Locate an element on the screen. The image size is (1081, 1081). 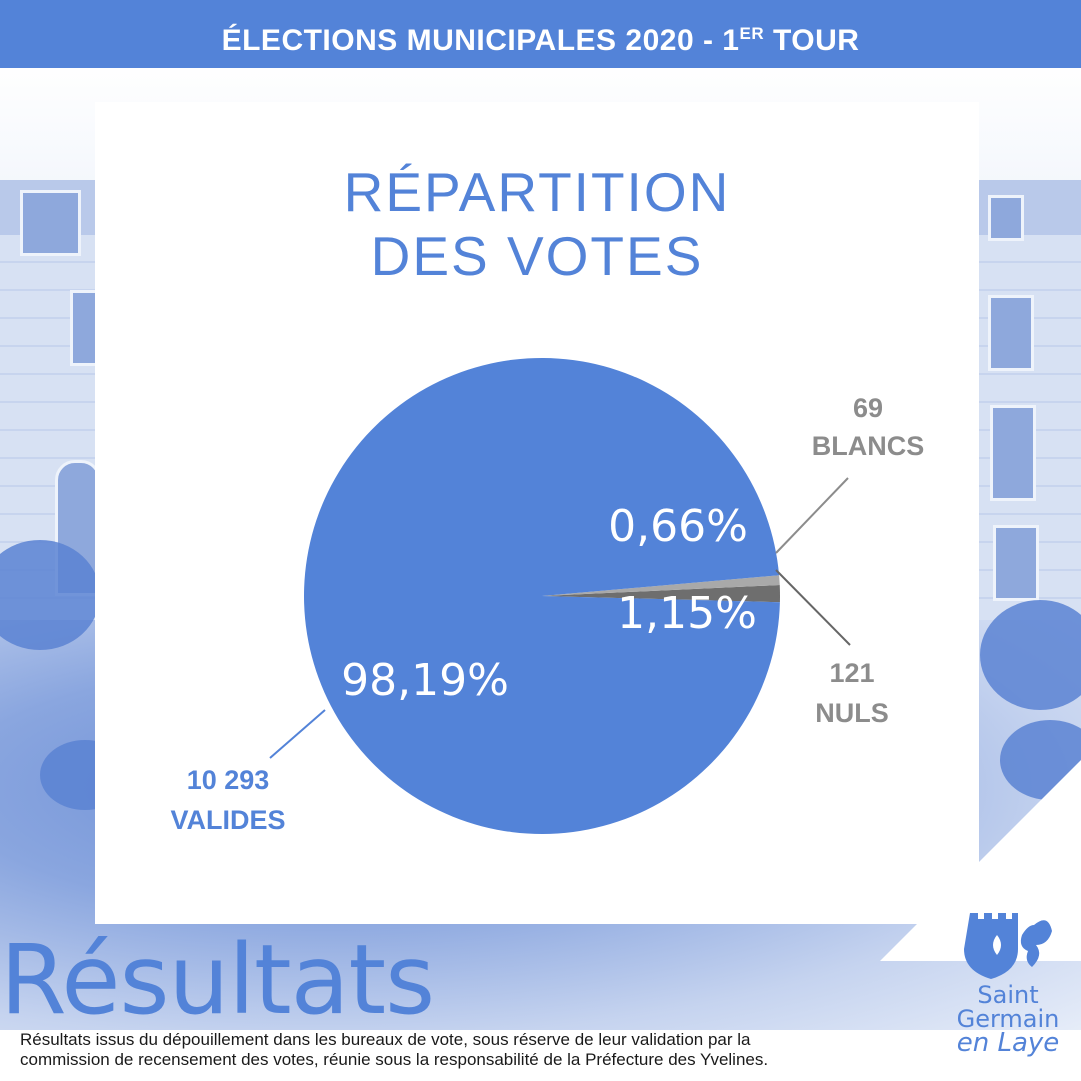
logo-line-2: Germain is located at coordinates (1008, 1019).